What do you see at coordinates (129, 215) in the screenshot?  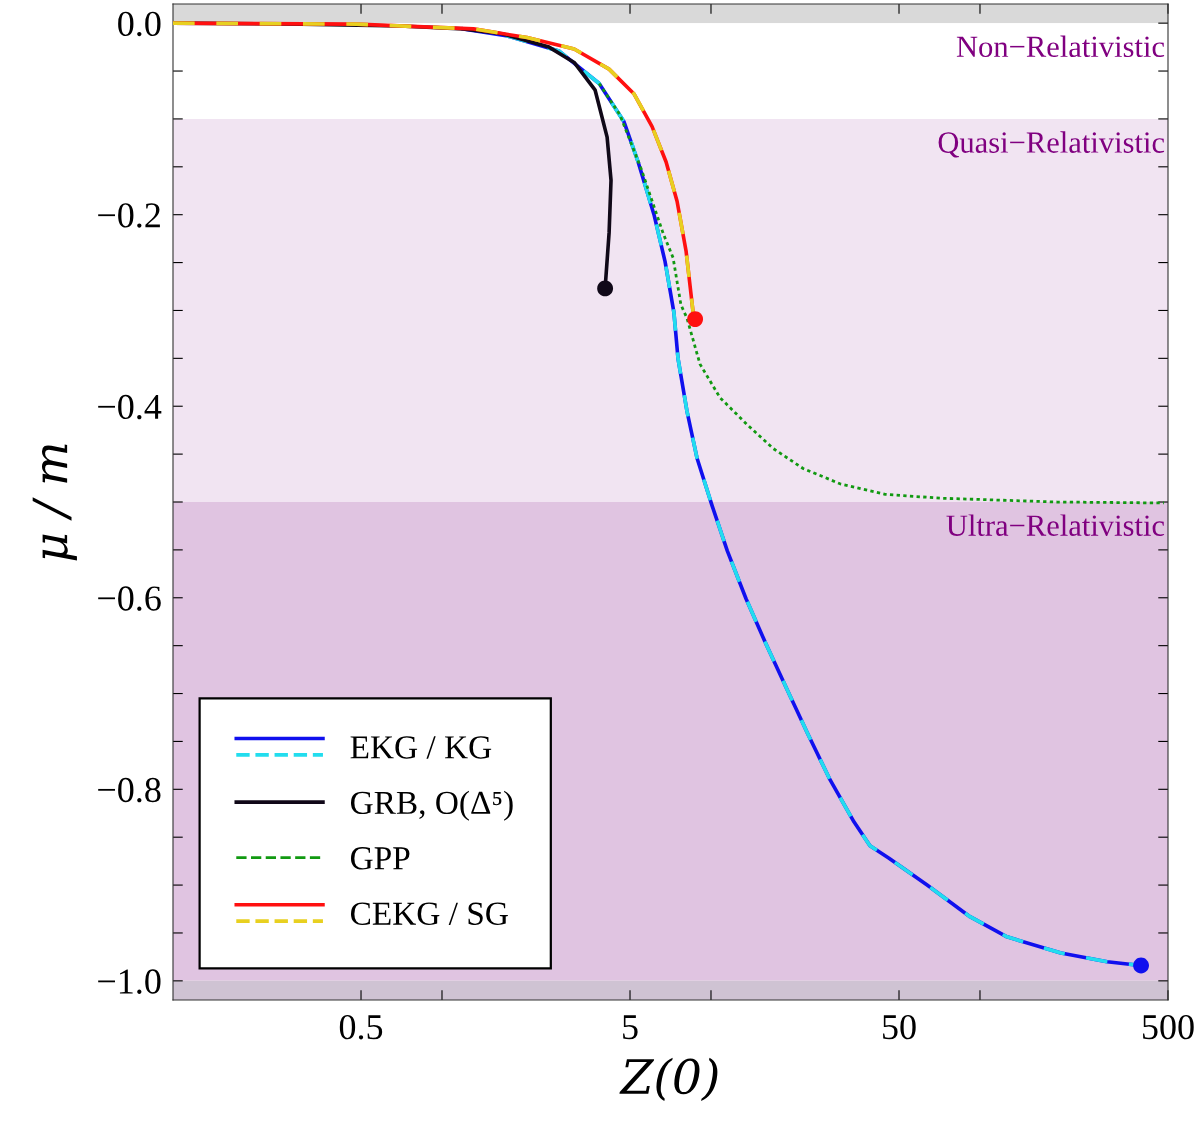 I see `y-tick-label: −0.2` at bounding box center [129, 215].